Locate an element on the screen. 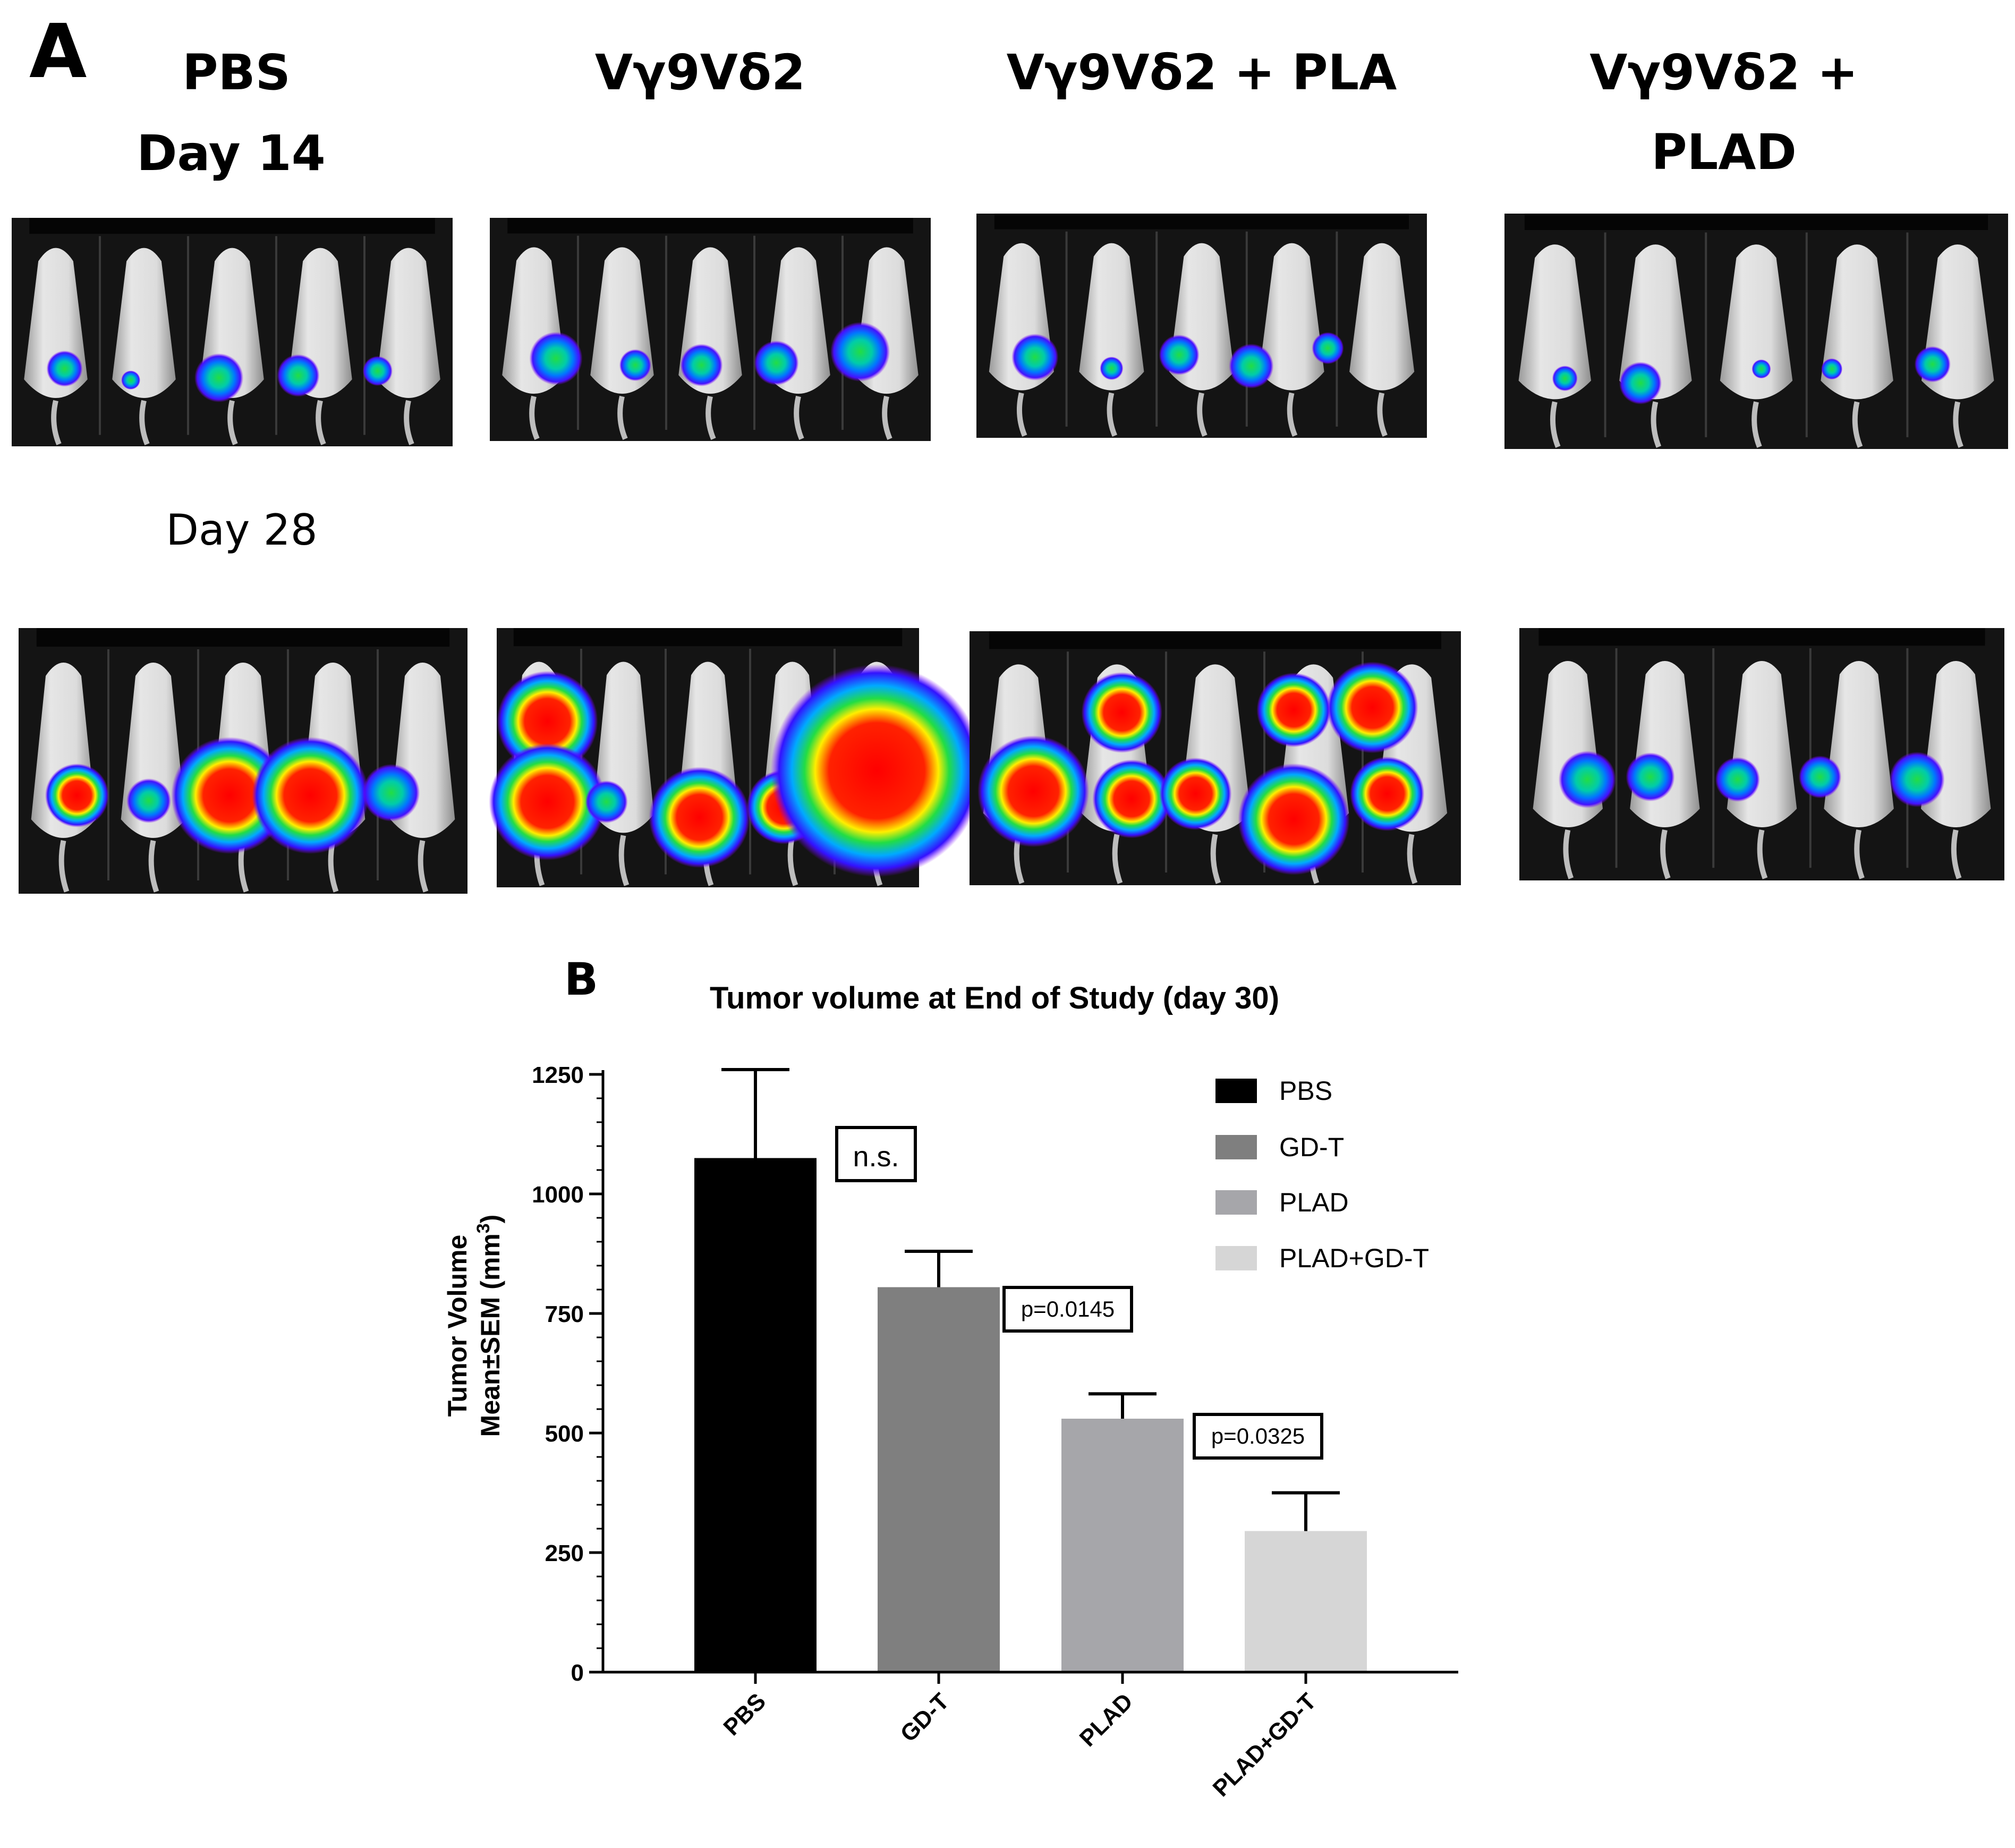 The width and height of the screenshot is (2015, 1848). bars is located at coordinates (1030, 1370).